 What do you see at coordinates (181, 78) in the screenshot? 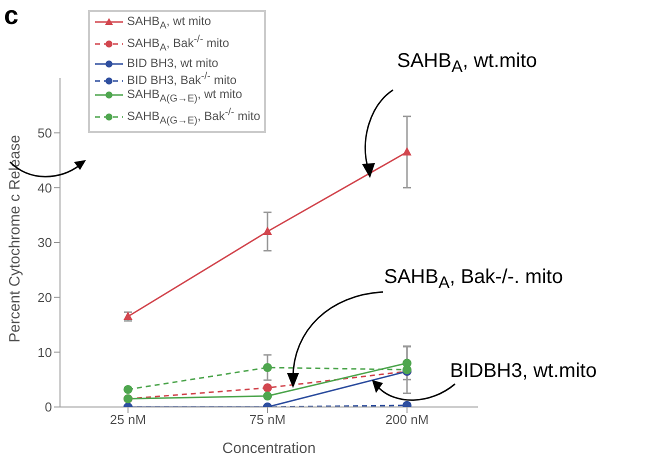
I see `legend-label: BID BH3, Bak$^{-/-}$ mito` at bounding box center [181, 78].